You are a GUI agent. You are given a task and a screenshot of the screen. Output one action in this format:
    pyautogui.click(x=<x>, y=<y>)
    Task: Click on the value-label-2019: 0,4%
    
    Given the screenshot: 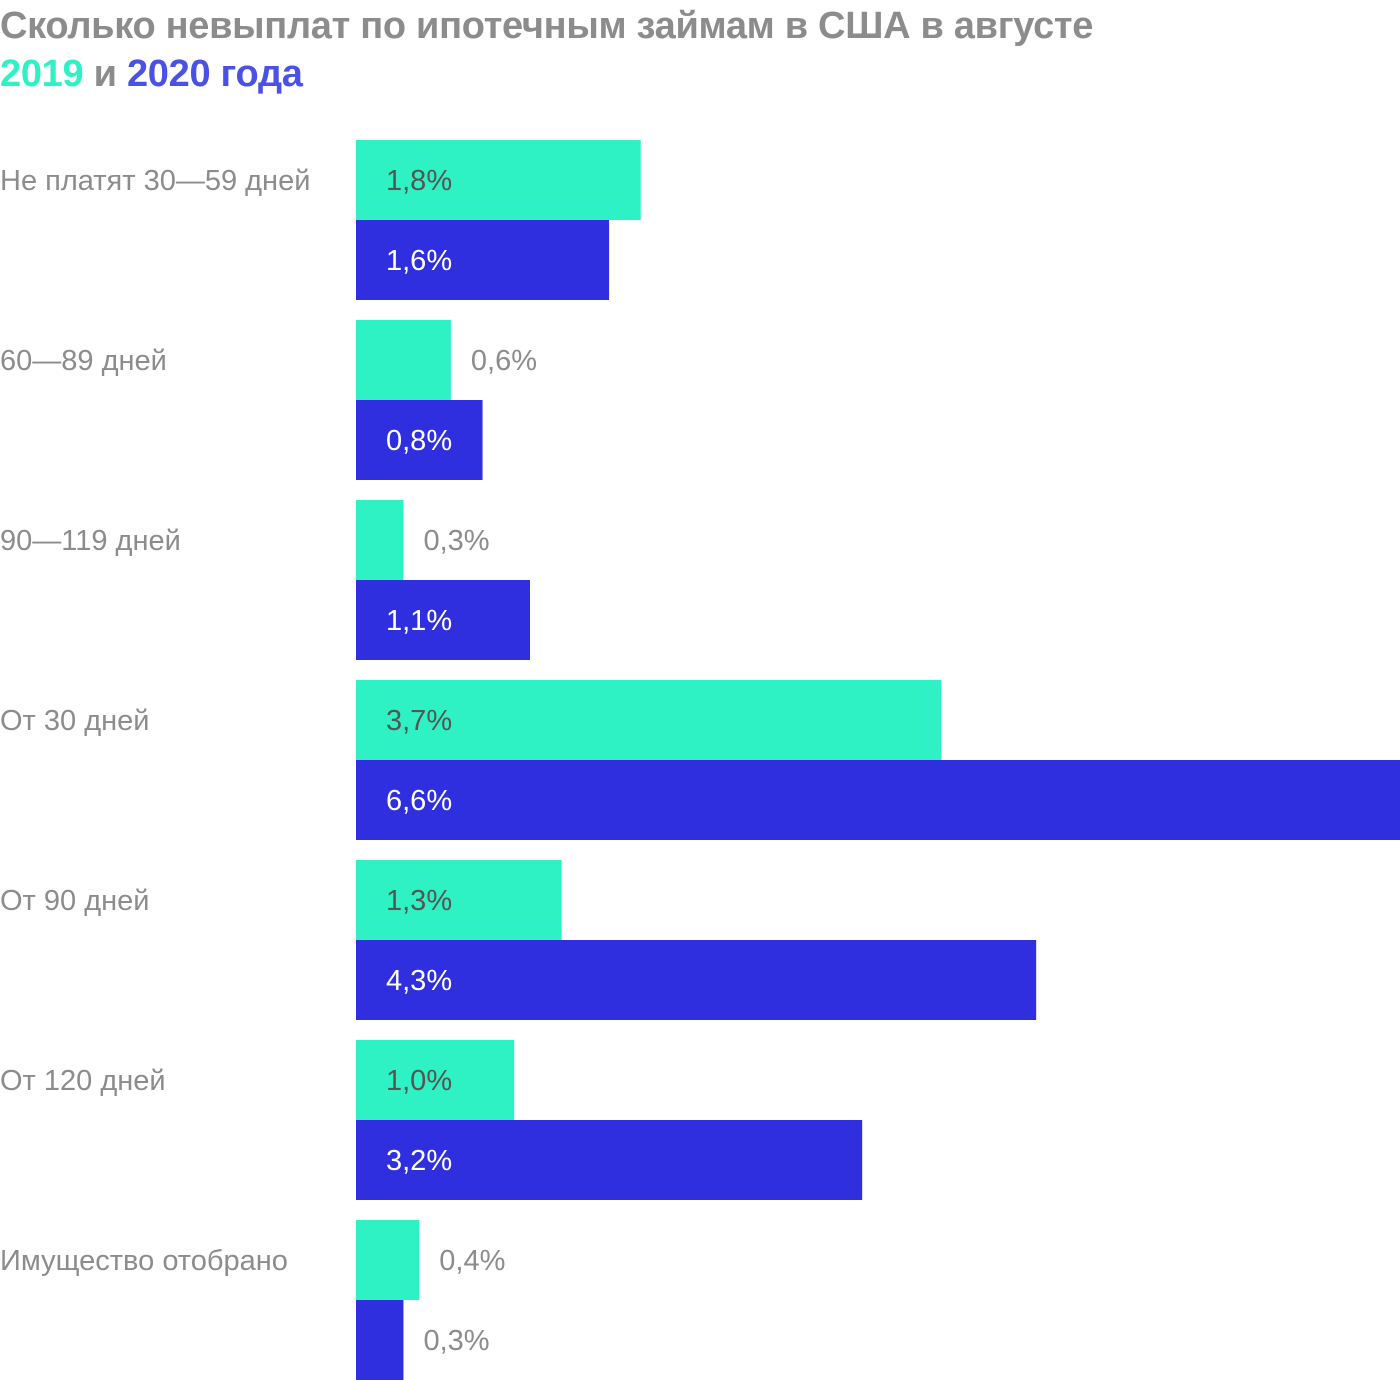 What is the action you would take?
    pyautogui.click(x=472, y=1261)
    